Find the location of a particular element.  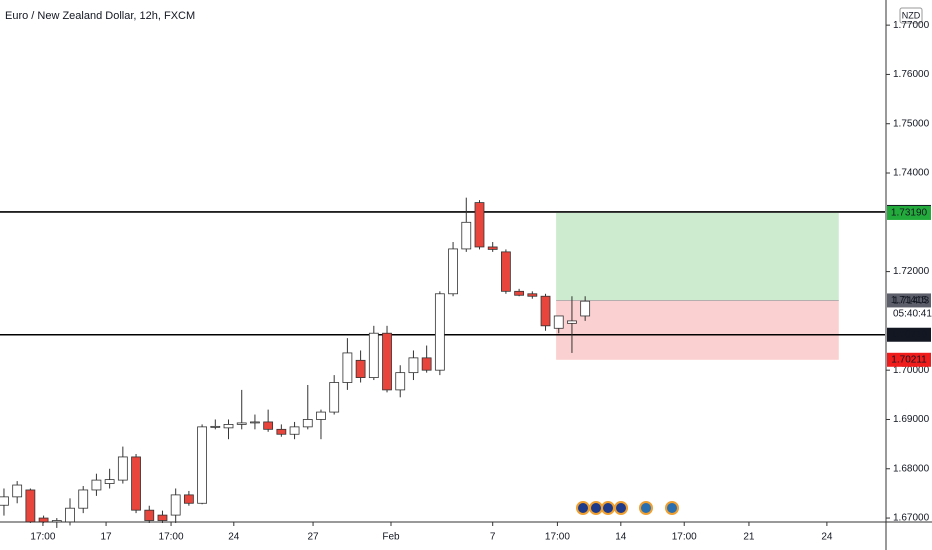

last-price-label: 1.71403 is located at coordinates (911, 301).